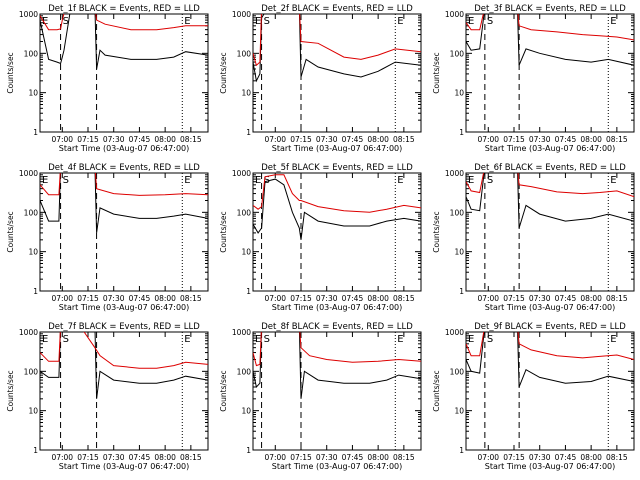 This screenshot has height=480, width=640. Describe the element at coordinates (550, 168) in the screenshot. I see `plot-title: Det_6f BLACK = Events, RED = LLD` at that location.